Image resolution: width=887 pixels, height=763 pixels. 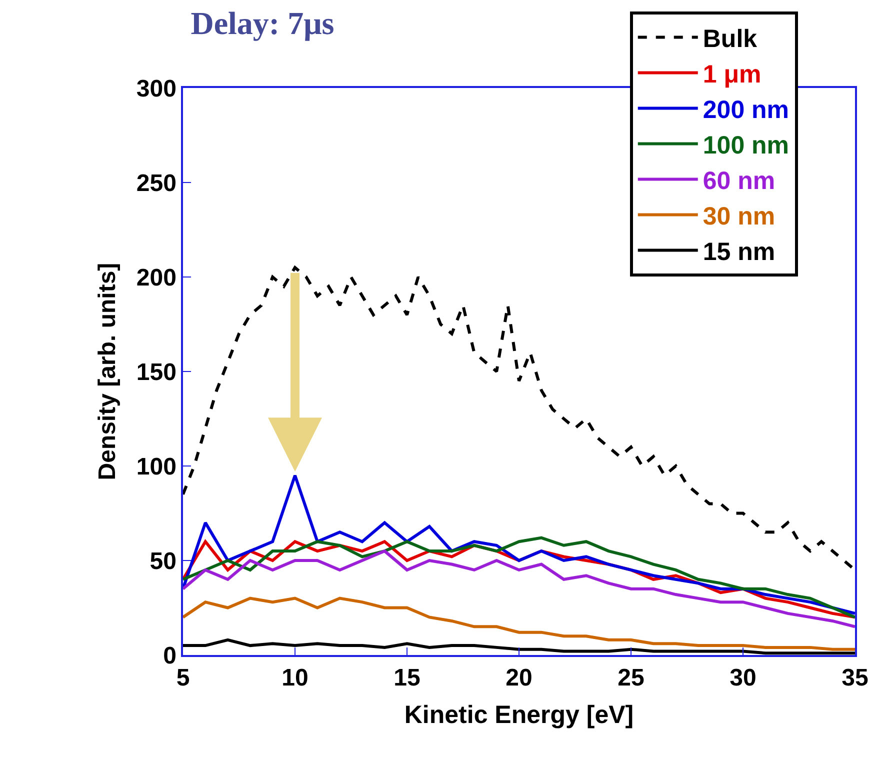 I want to click on legend-label: 1 μm, so click(x=732, y=74).